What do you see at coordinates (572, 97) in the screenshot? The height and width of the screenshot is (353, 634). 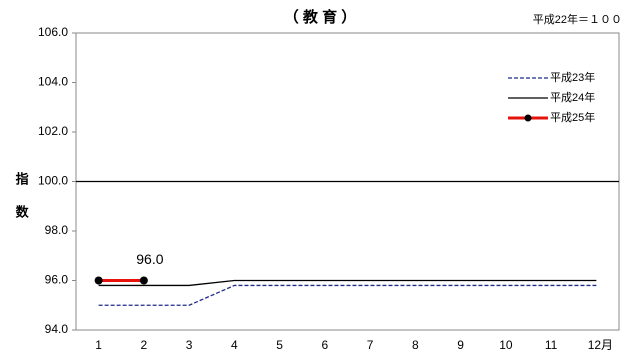 I see `legend-label: 平成24年` at bounding box center [572, 97].